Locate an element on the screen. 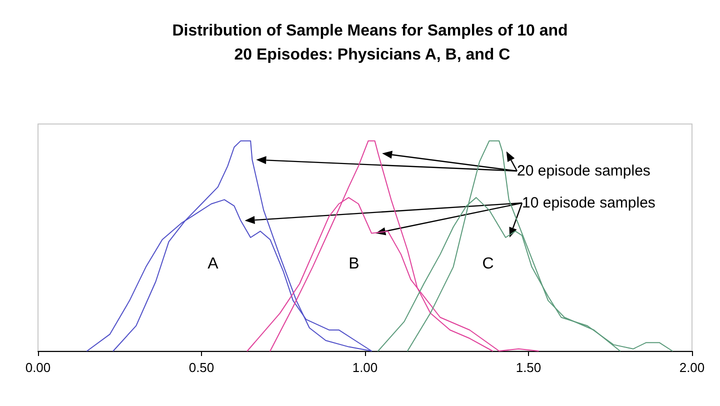  annotation: 20 episode samples is located at coordinates (583, 171).